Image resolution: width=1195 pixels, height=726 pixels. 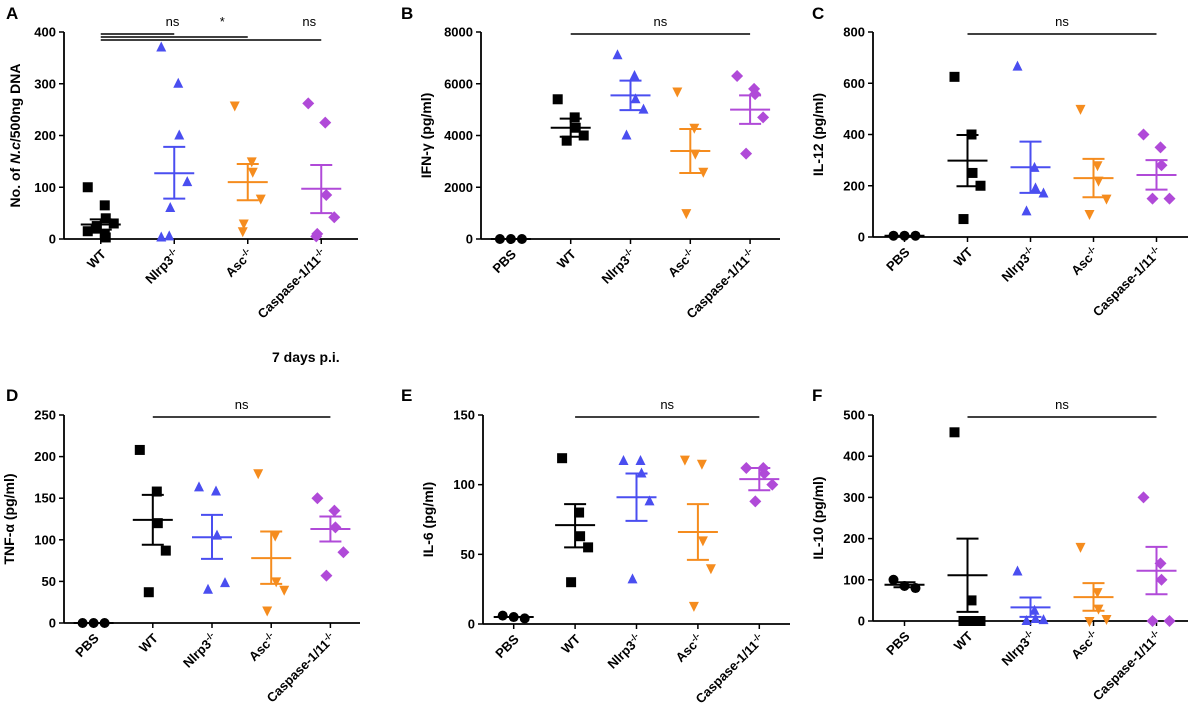 I want to click on x-tick-label: WT, so click(x=148, y=642).